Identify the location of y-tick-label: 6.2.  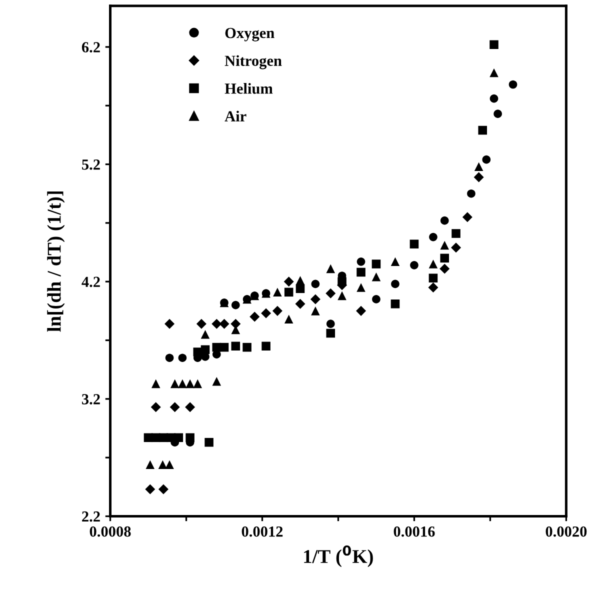
(91, 47).